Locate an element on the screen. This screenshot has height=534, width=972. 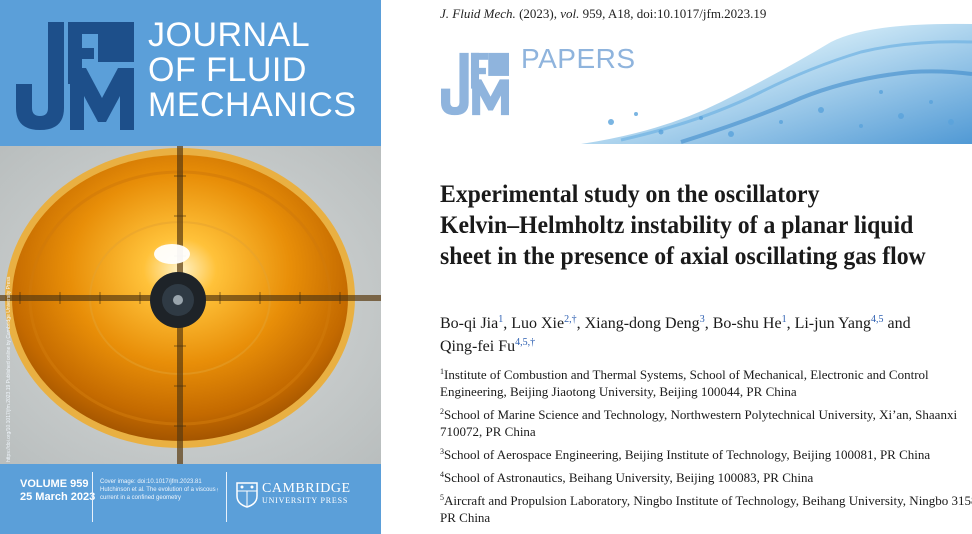
affil-text: 710072, PR China is located at coordinates (488, 431).